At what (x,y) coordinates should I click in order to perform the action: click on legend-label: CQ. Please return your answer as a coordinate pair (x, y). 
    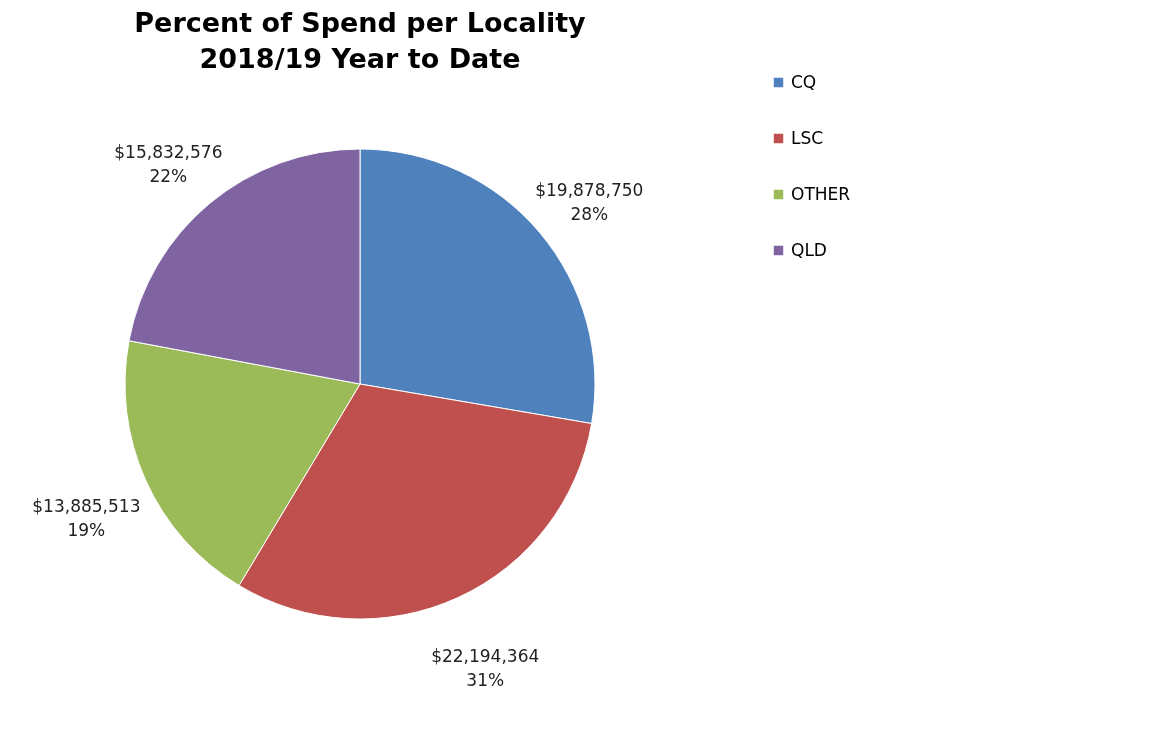
    Looking at the image, I should click on (804, 81).